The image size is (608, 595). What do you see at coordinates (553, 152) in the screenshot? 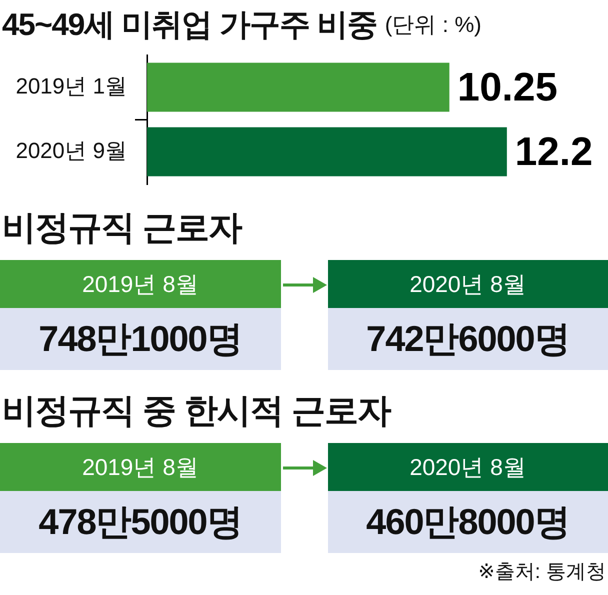
I see `data-label: 12.2` at bounding box center [553, 152].